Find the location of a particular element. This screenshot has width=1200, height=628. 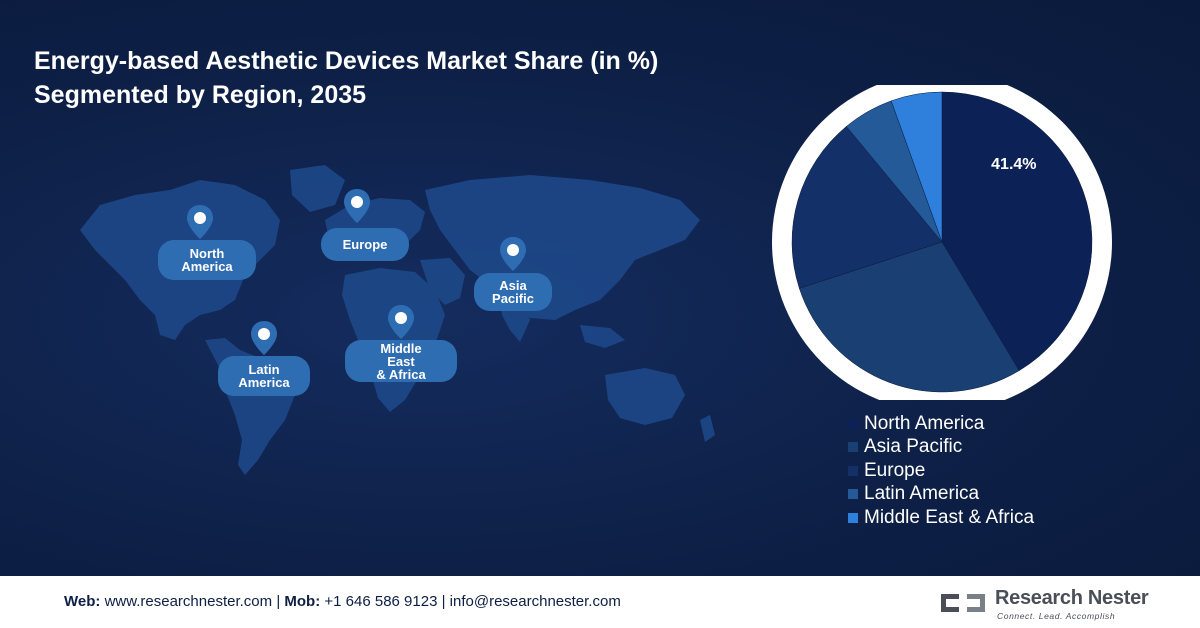

map-asia is located at coordinates (562, 247).